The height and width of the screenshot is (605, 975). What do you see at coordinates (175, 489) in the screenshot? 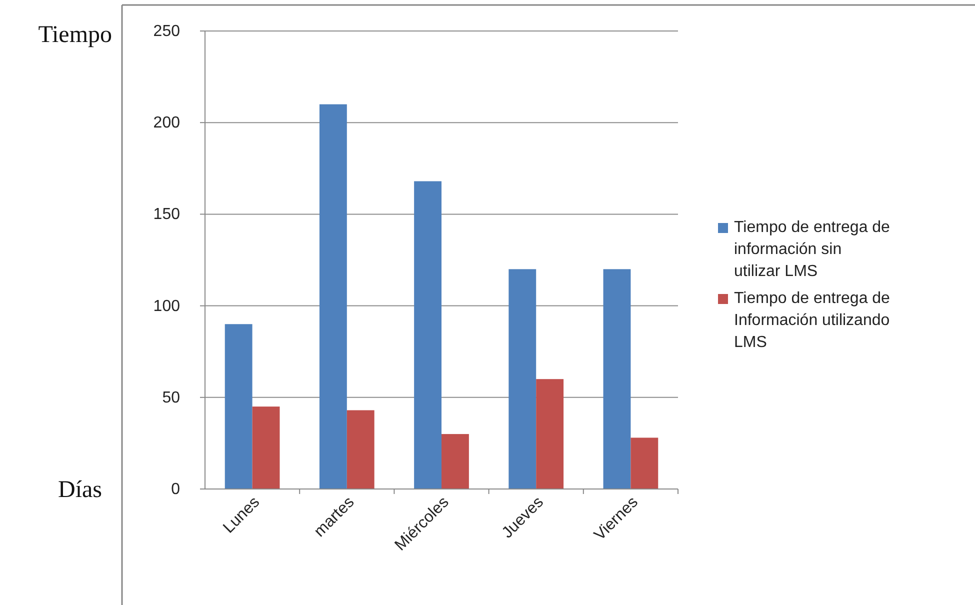
I see `y-tick-label: 0` at bounding box center [175, 489].